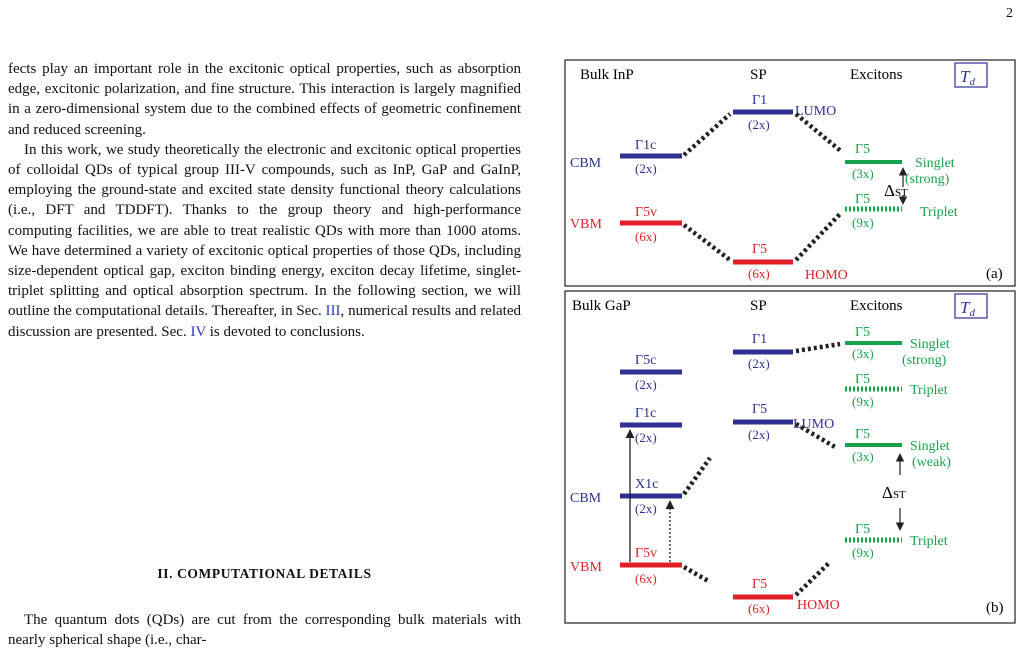 This screenshot has width=1029, height=650. Describe the element at coordinates (646, 168) in the screenshot. I see `panel-a-g1c-degeneracy: (2x)` at that location.